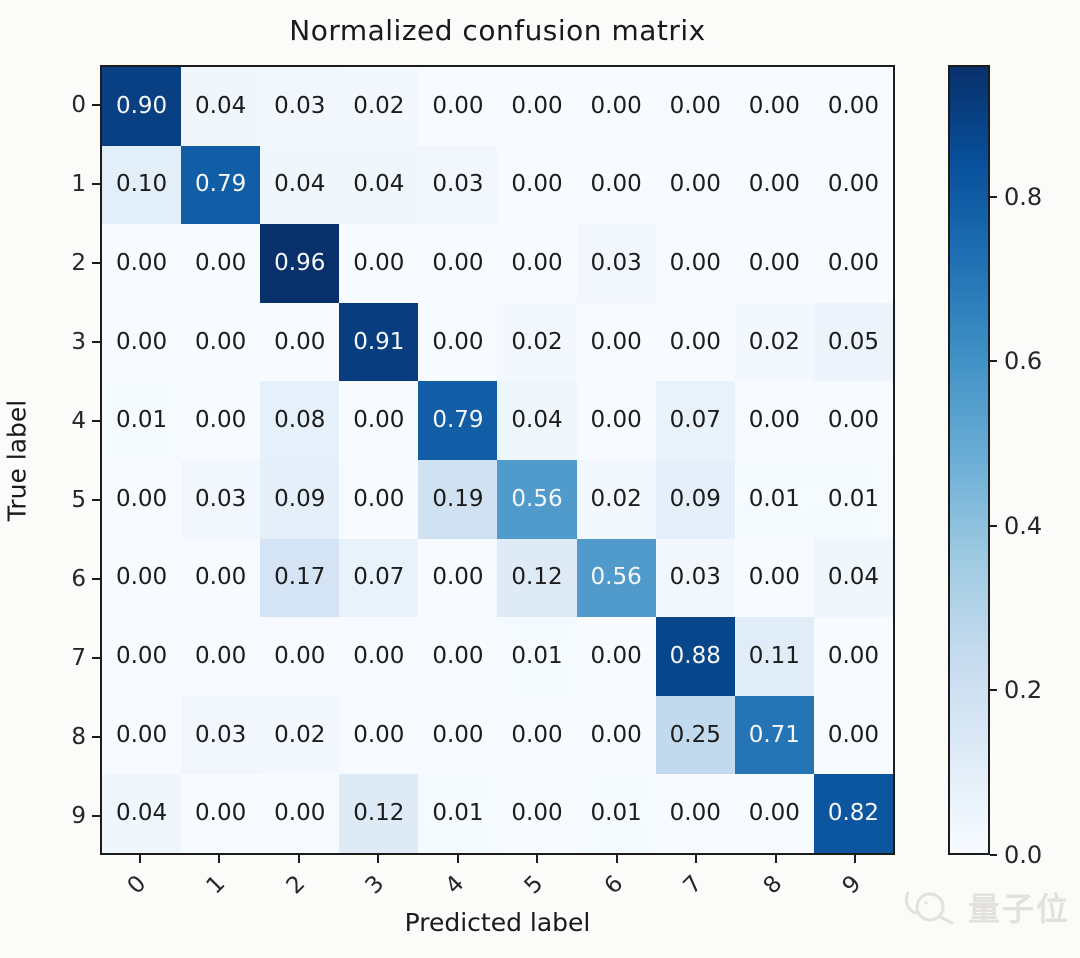  What do you see at coordinates (497, 30) in the screenshot?
I see `chart-title: Normalized confusion matrix` at bounding box center [497, 30].